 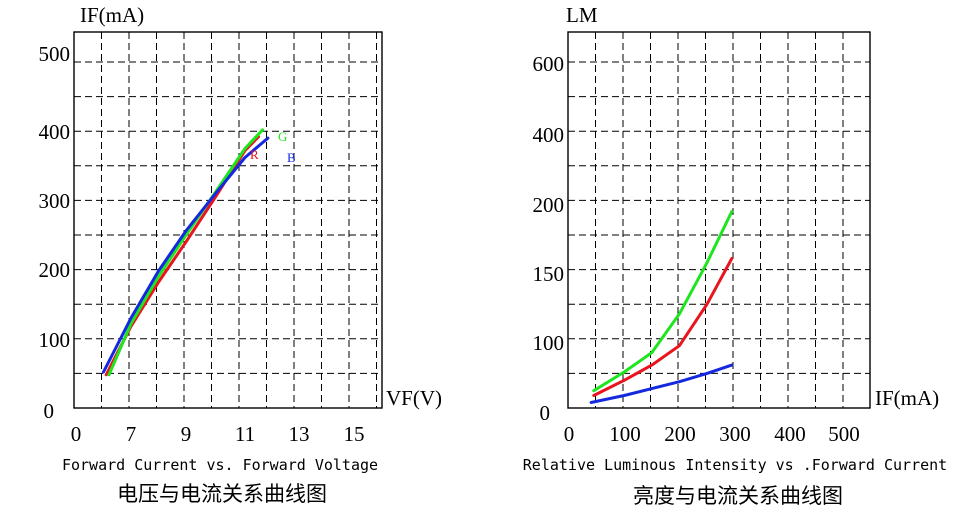 I want to click on x-tick-right-3: 300, so click(x=735, y=434).